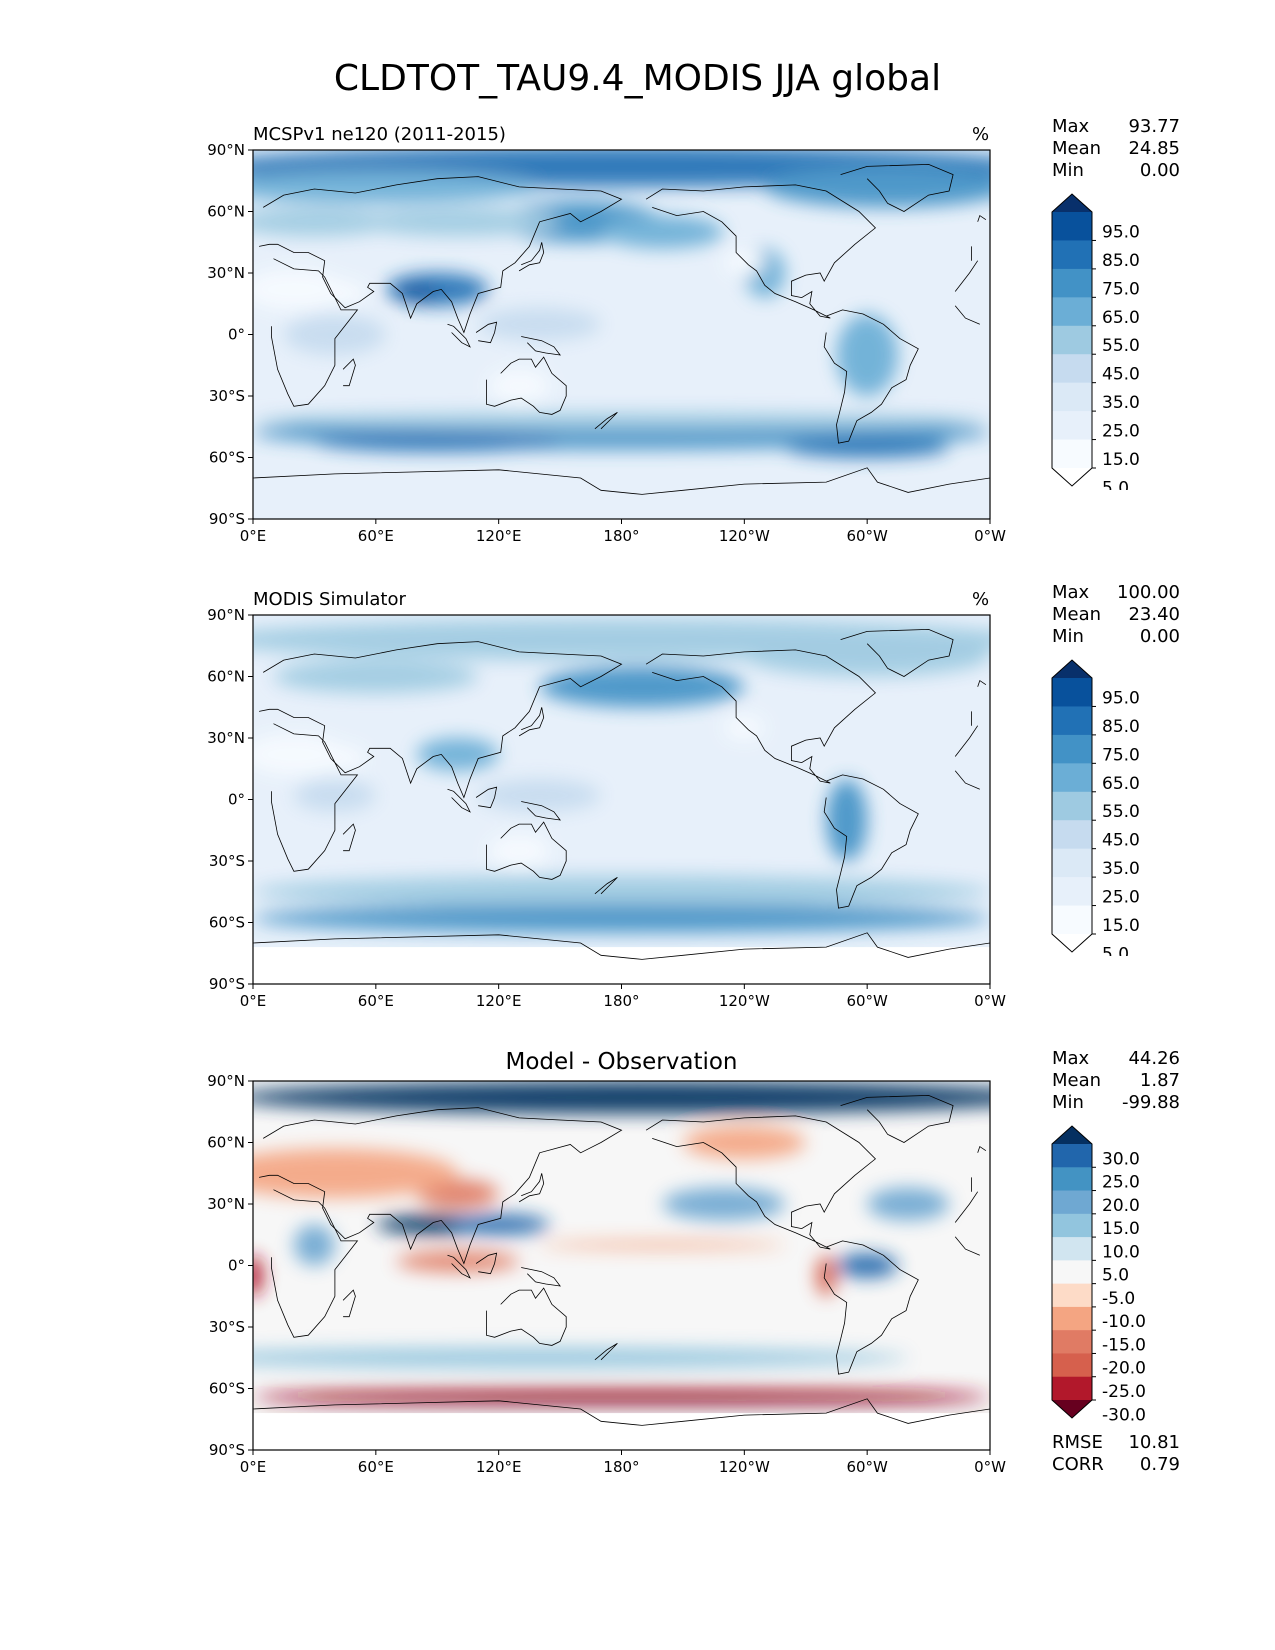 This screenshot has height=1650, width=1275. I want to click on lat-tick-label: 30°S, so click(227, 1327).